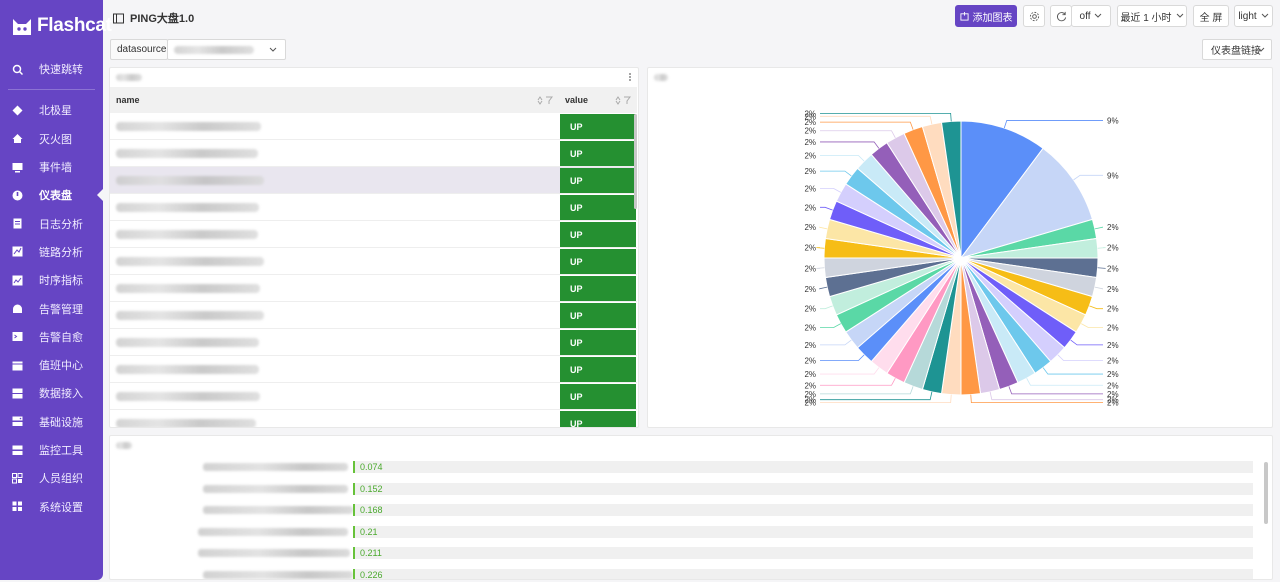 The height and width of the screenshot is (582, 1280). Describe the element at coordinates (1266, 493) in the screenshot. I see `bar-panel-scrollbar` at that location.